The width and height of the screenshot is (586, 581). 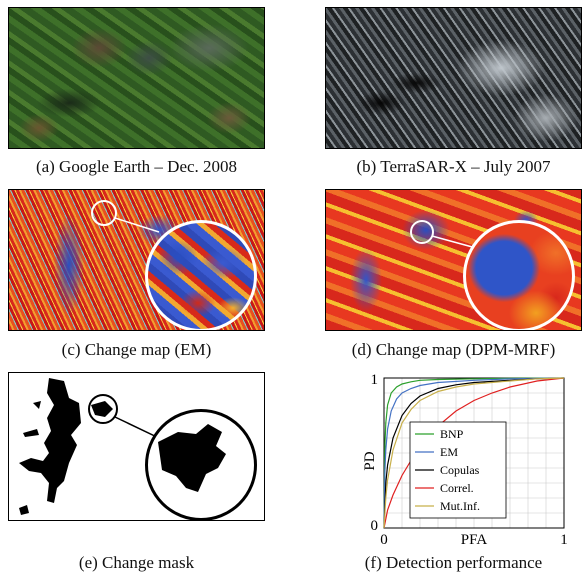 What do you see at coordinates (136, 349) in the screenshot?
I see `caption-c: (c) Change map (EM)` at bounding box center [136, 349].